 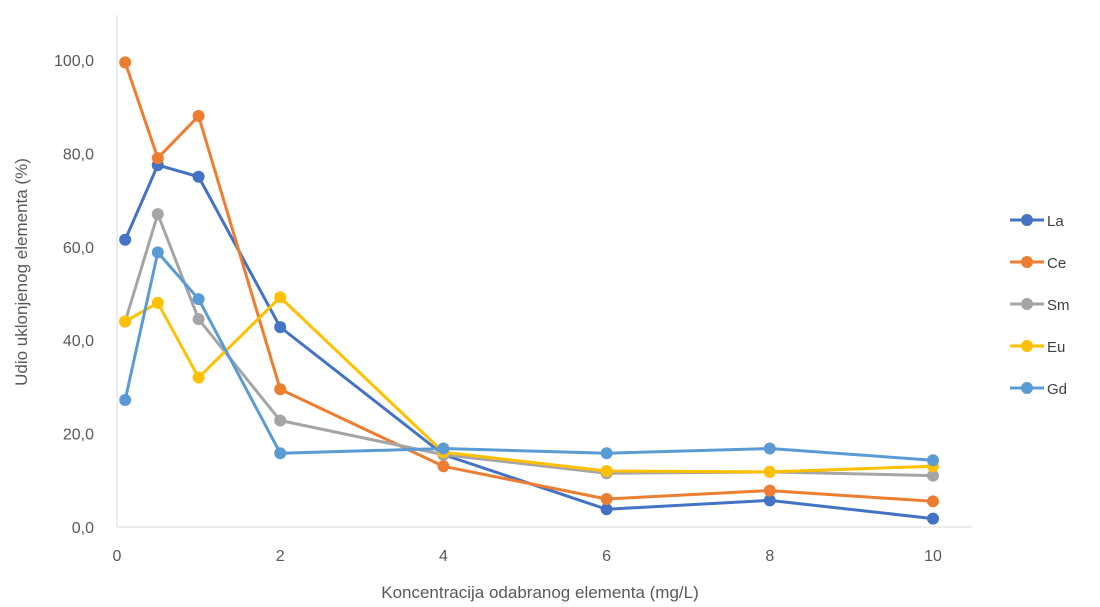 I want to click on legend-label: Gd, so click(x=1057, y=389).